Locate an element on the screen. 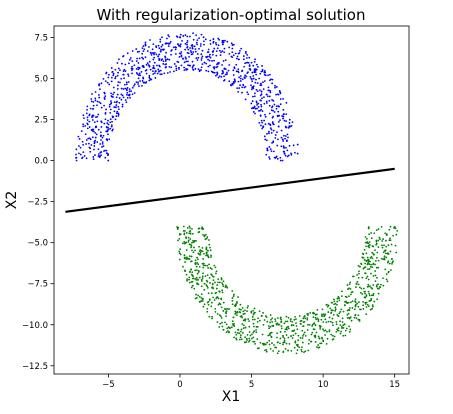 The image size is (453, 414). y-tick-label: 0.0 is located at coordinates (41, 162).